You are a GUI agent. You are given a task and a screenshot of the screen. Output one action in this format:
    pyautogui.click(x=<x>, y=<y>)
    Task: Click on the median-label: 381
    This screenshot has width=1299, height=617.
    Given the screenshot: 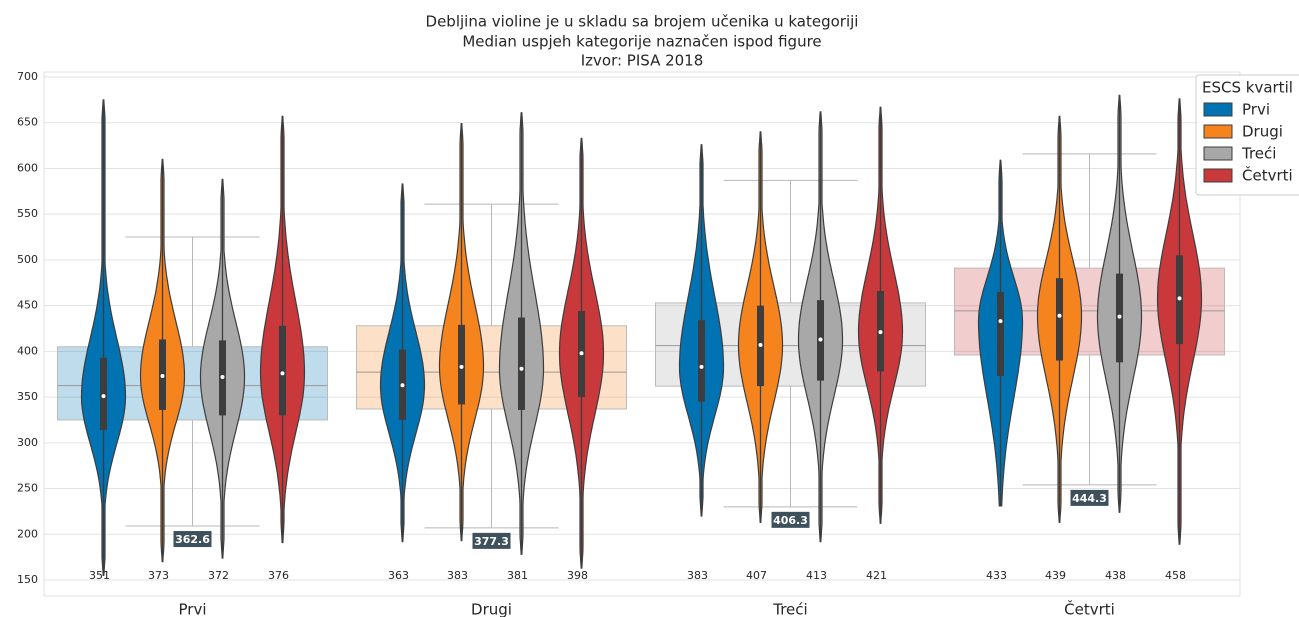 What is the action you would take?
    pyautogui.click(x=517, y=575)
    